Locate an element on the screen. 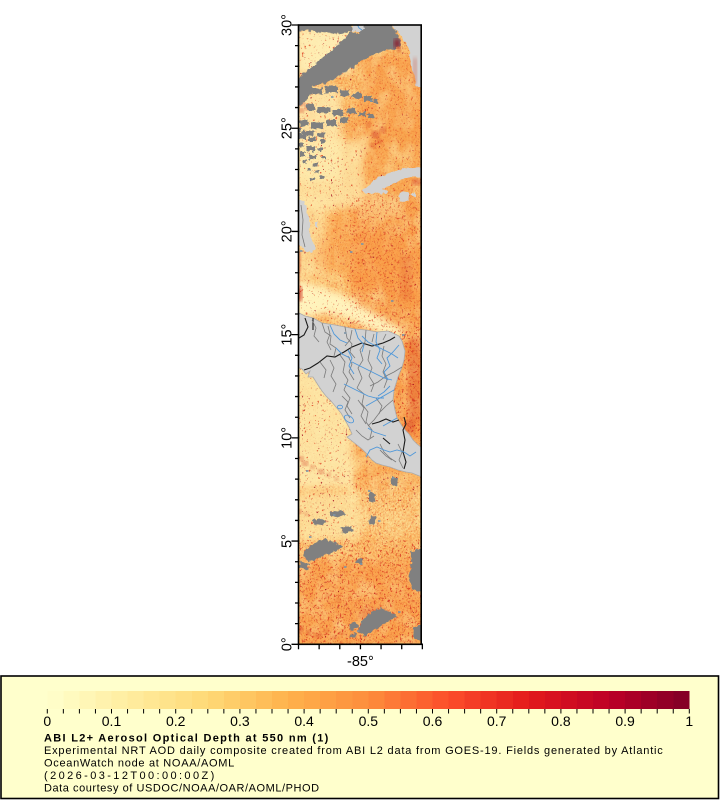 This screenshot has width=720, height=800. svg-text: 30° is located at coordinates (288, 25).